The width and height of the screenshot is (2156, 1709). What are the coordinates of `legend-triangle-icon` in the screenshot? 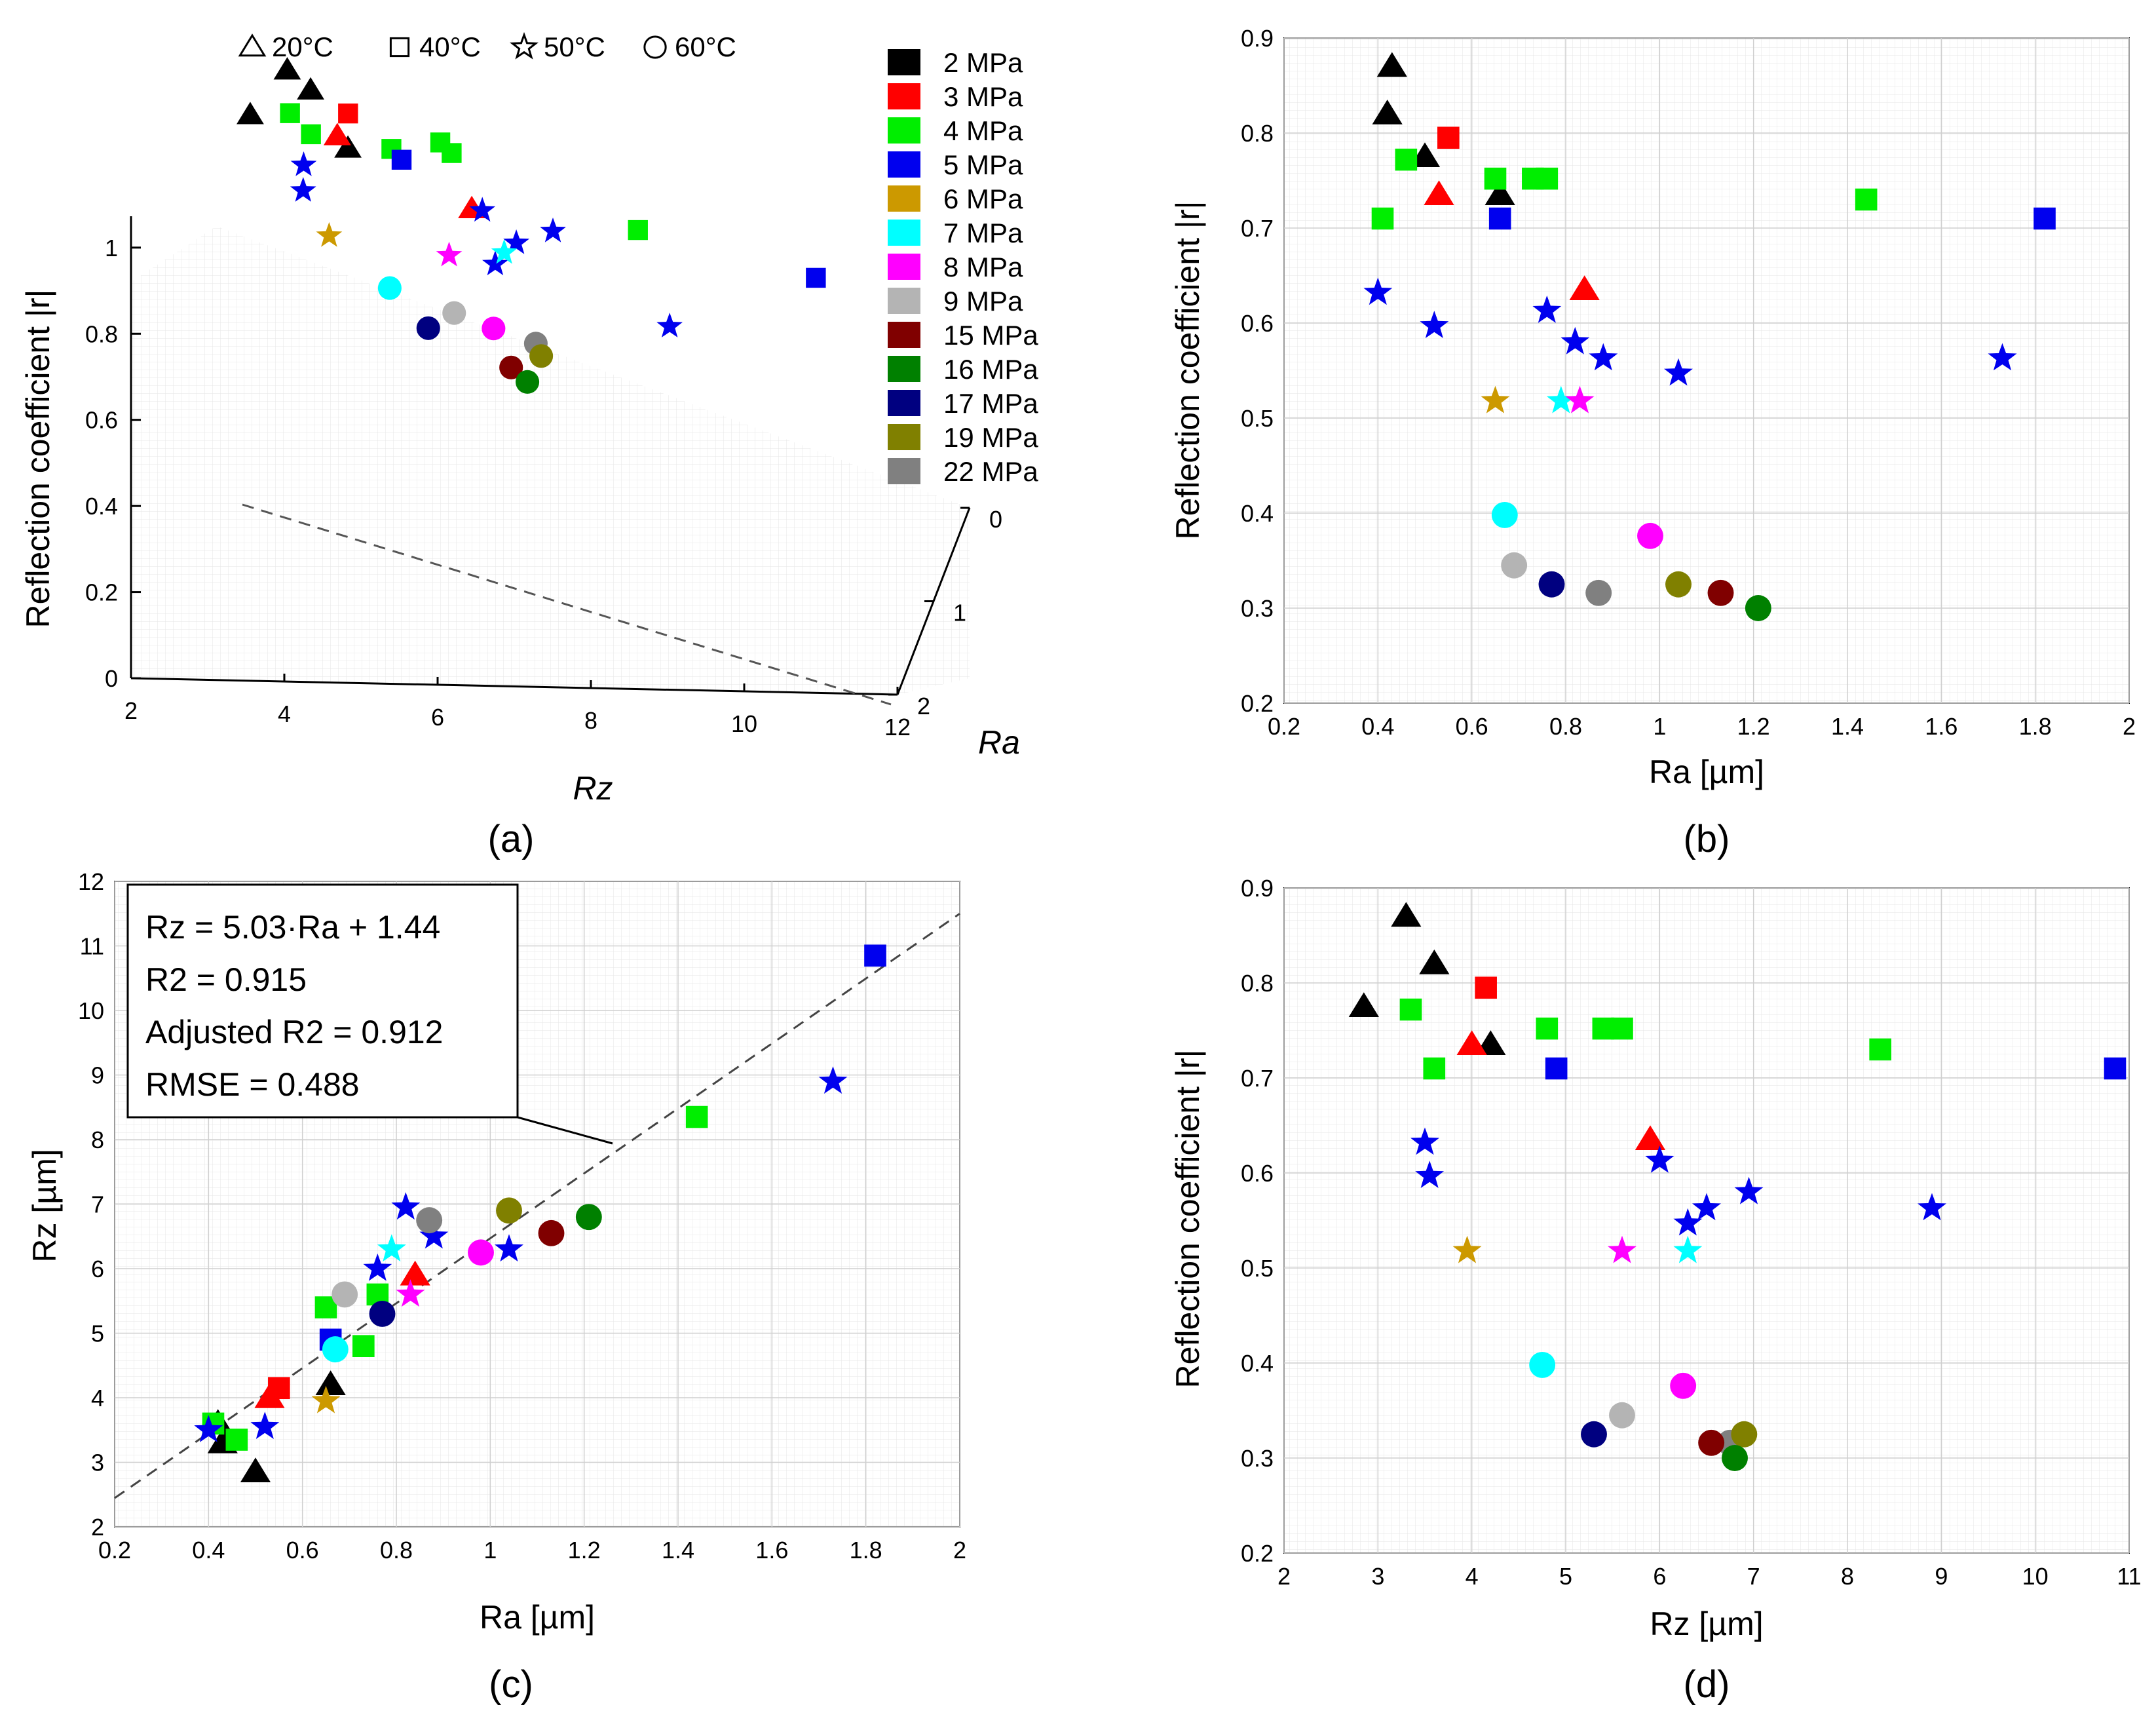 It's located at (252, 45).